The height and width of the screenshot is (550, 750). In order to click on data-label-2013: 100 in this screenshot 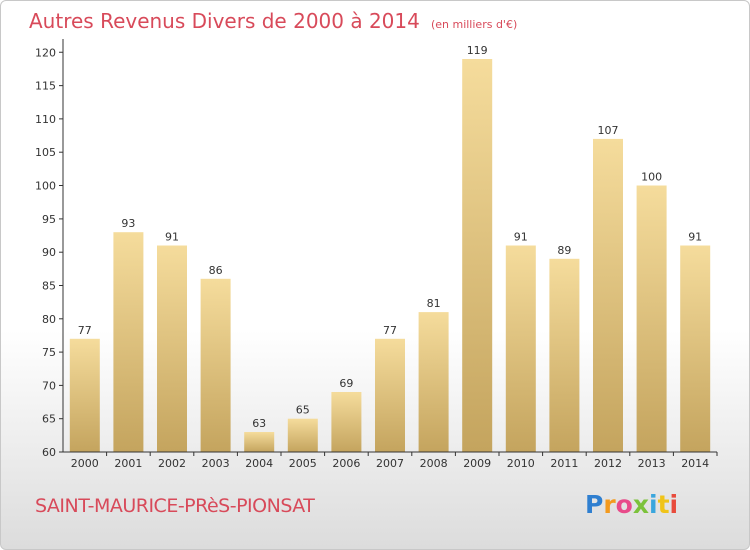, I will do `click(651, 177)`.